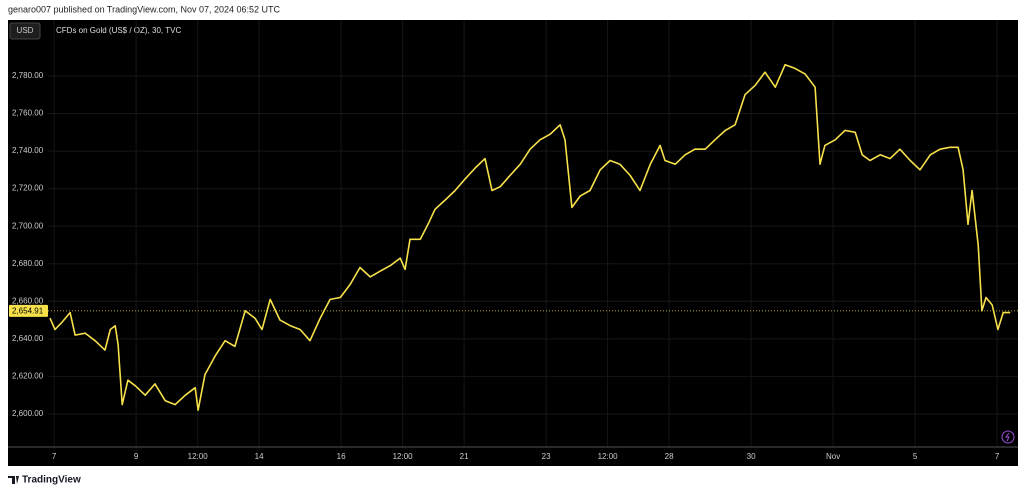 The width and height of the screenshot is (1024, 497). Describe the element at coordinates (28, 376) in the screenshot. I see `y-tick-label: 2,620.00` at that location.